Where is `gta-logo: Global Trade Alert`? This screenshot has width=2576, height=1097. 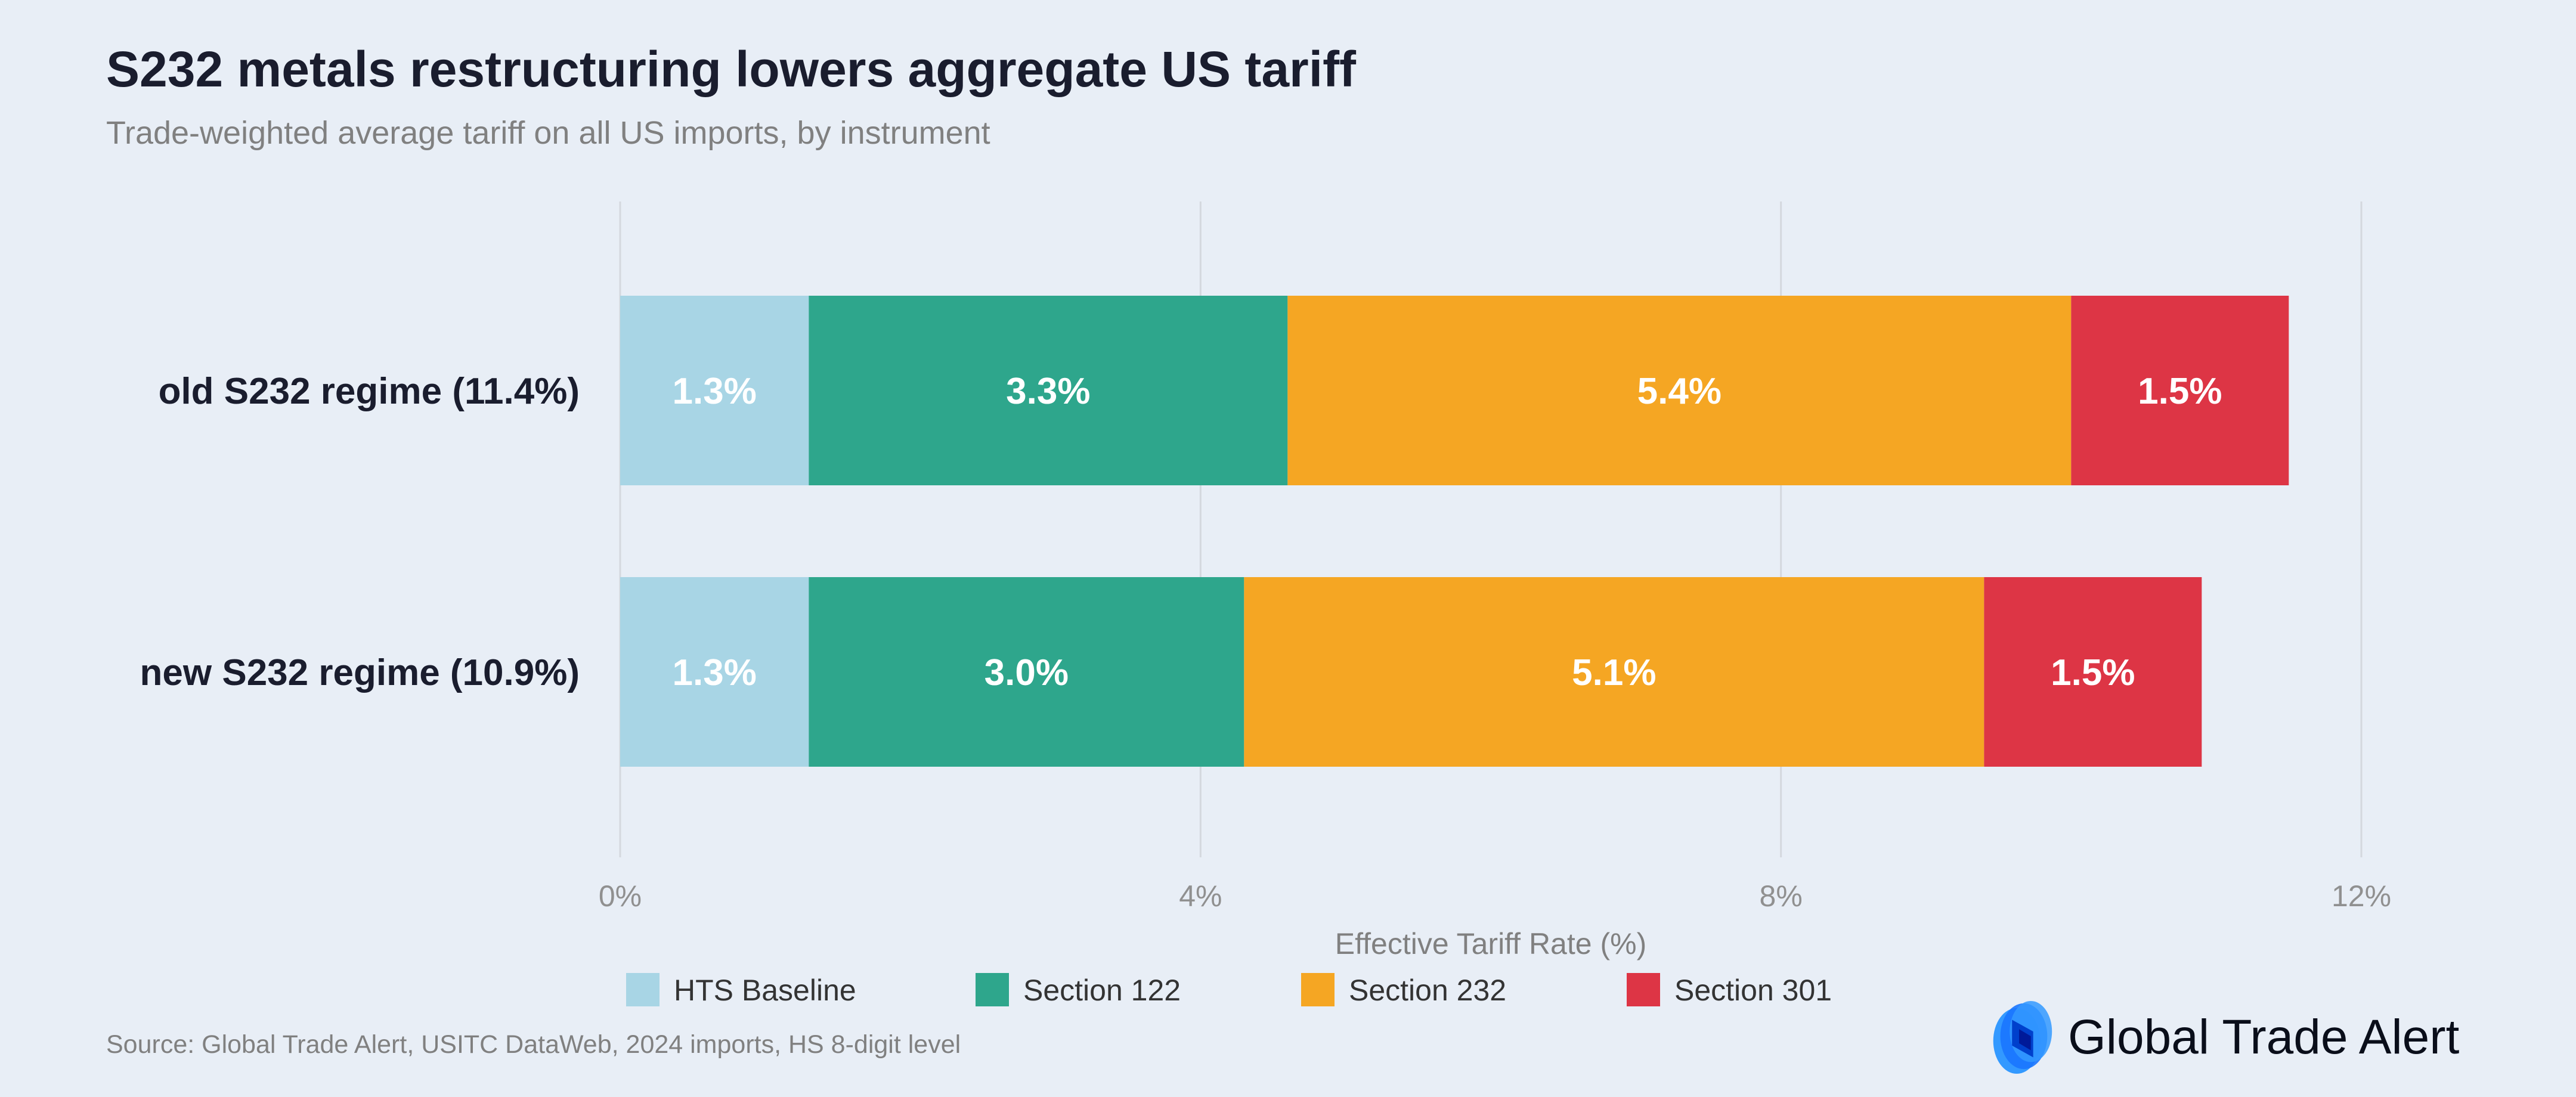 gta-logo: Global Trade Alert is located at coordinates (2223, 1037).